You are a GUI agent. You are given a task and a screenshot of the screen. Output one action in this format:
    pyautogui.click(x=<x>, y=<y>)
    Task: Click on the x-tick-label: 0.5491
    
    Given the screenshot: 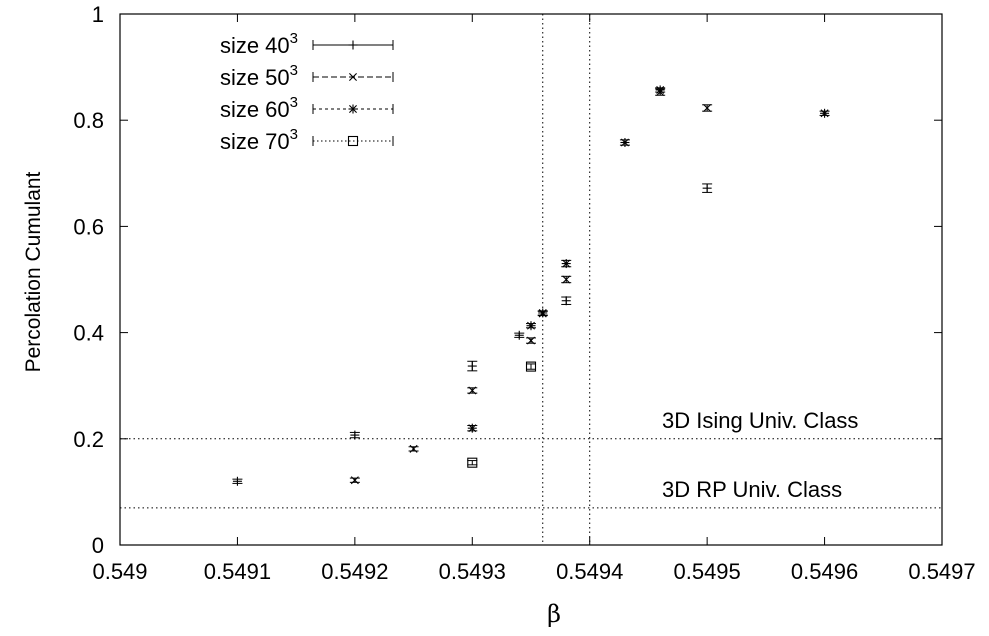 What is the action you would take?
    pyautogui.click(x=237, y=571)
    